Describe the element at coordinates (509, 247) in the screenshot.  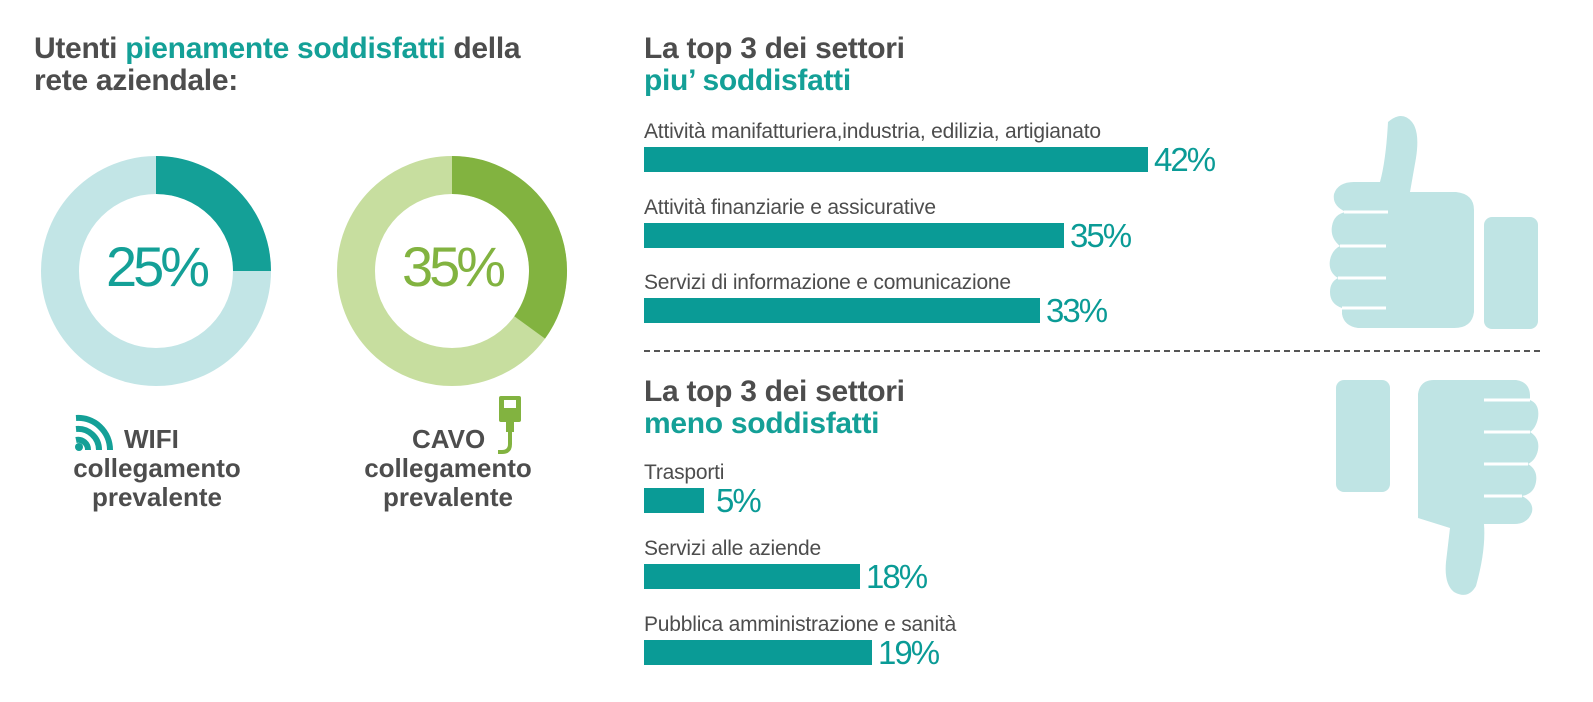
I see `cable-donut-value-arc` at that location.